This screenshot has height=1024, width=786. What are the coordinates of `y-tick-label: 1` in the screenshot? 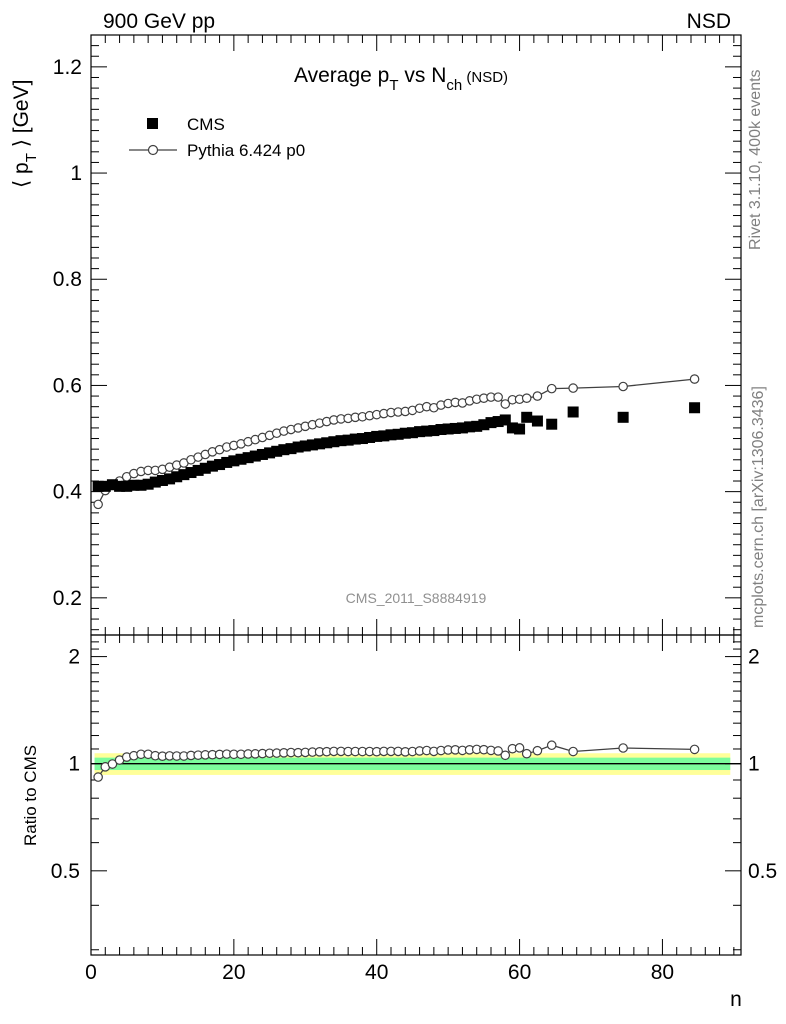 It's located at (76, 173).